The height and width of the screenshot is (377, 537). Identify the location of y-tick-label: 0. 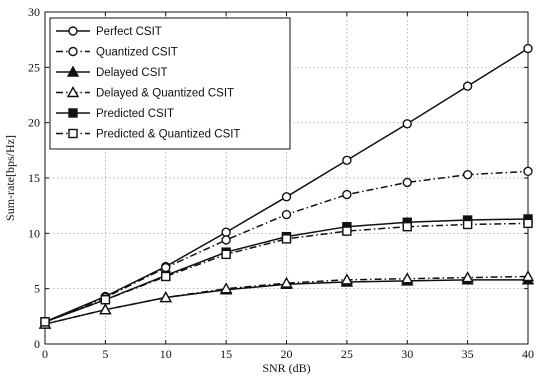
(37, 344).